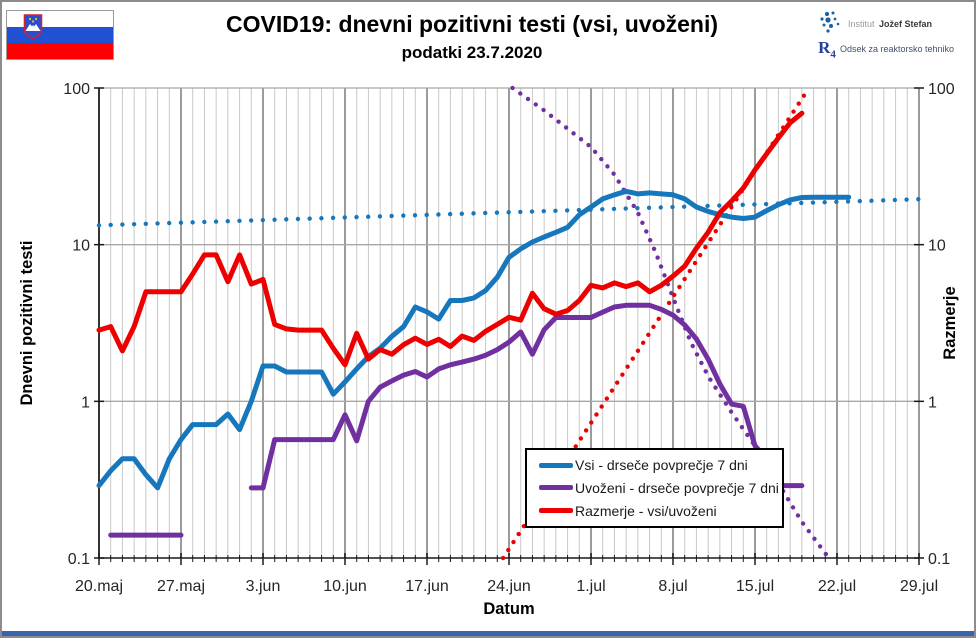 The width and height of the screenshot is (976, 638). I want to click on y-axis-tick-label: 0.1, so click(79, 559).